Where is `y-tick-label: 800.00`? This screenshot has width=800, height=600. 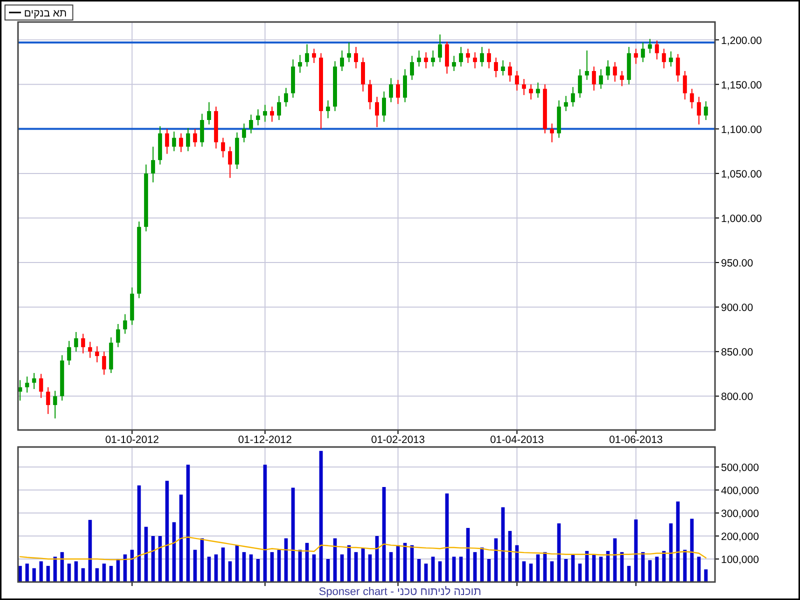 y-tick-label: 800.00 is located at coordinates (737, 397).